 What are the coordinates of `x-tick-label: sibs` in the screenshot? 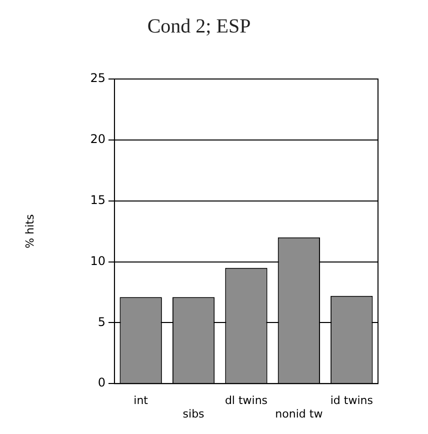 It's located at (193, 413).